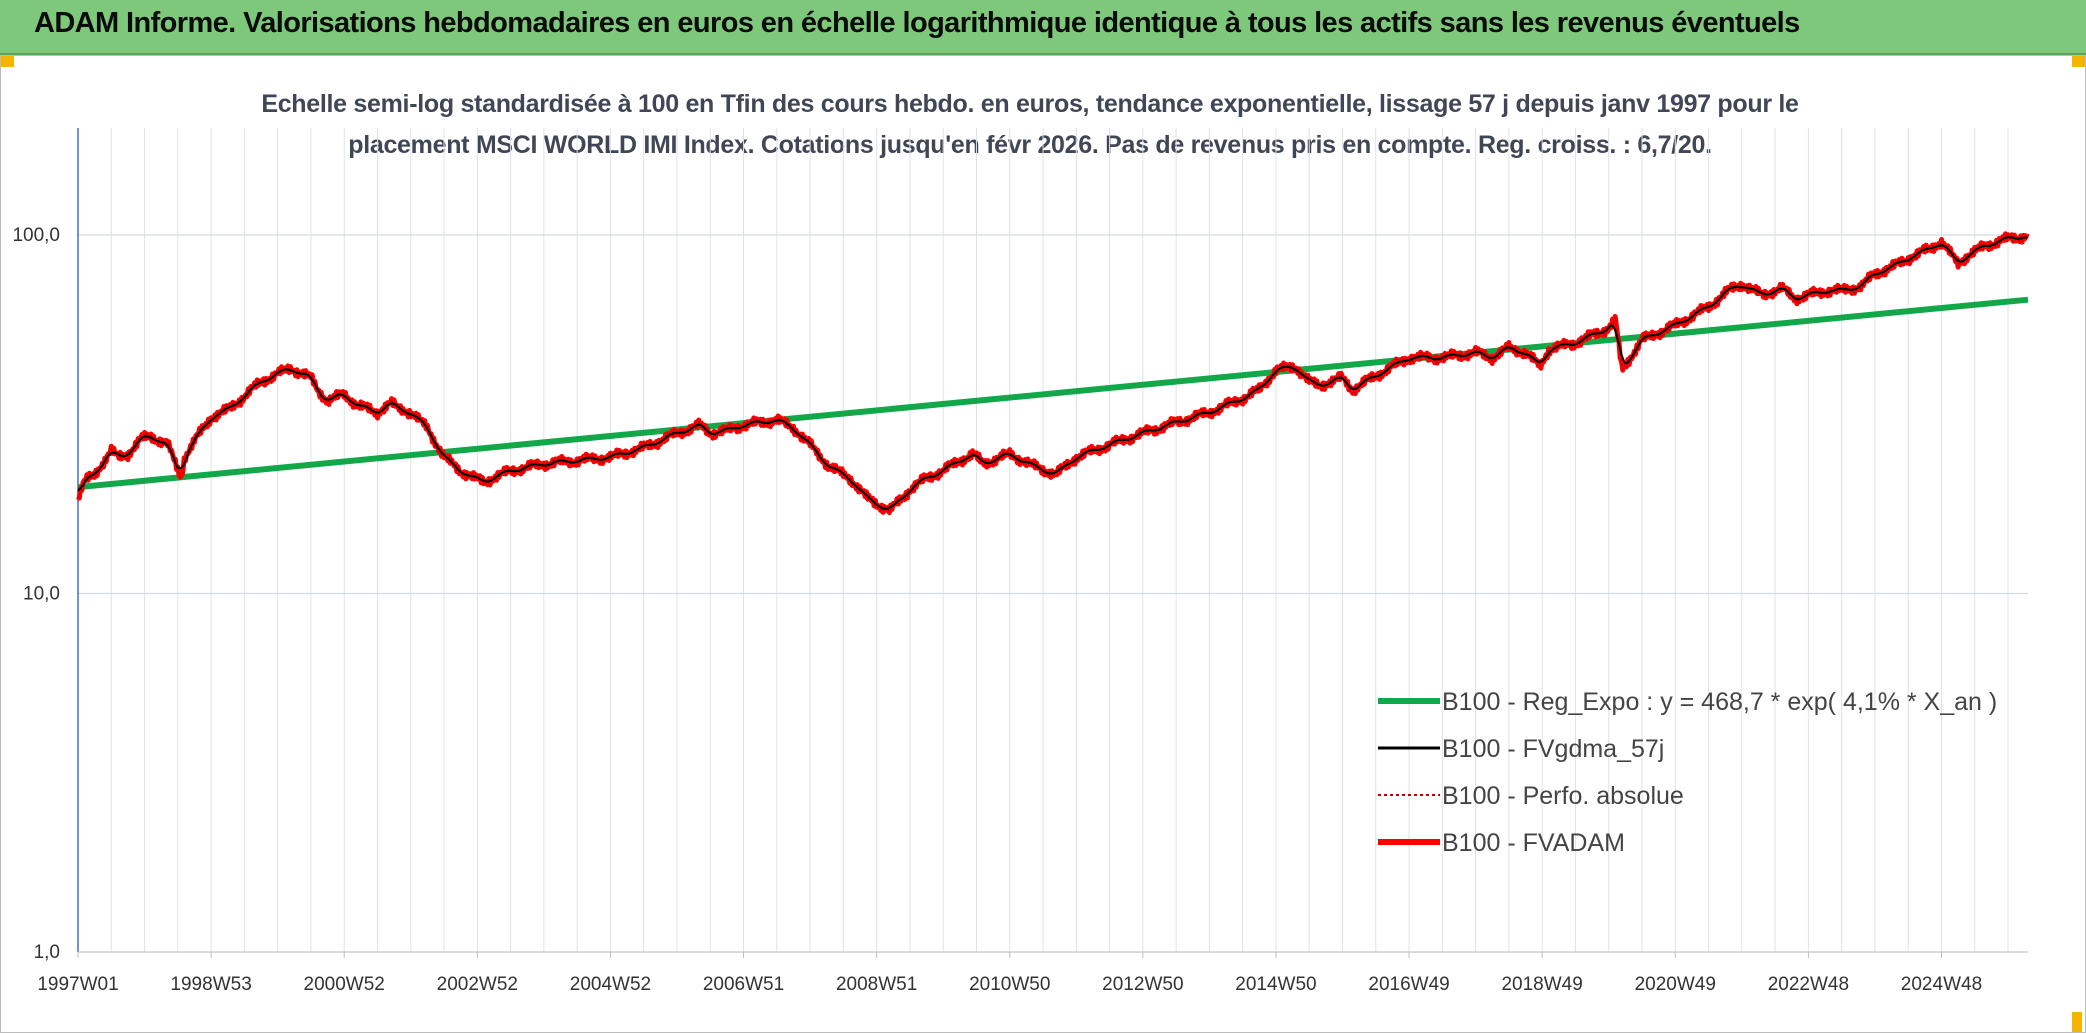 This screenshot has width=2086, height=1033. Describe the element at coordinates (210, 984) in the screenshot. I see `x-tick-label: 1998W53` at that location.